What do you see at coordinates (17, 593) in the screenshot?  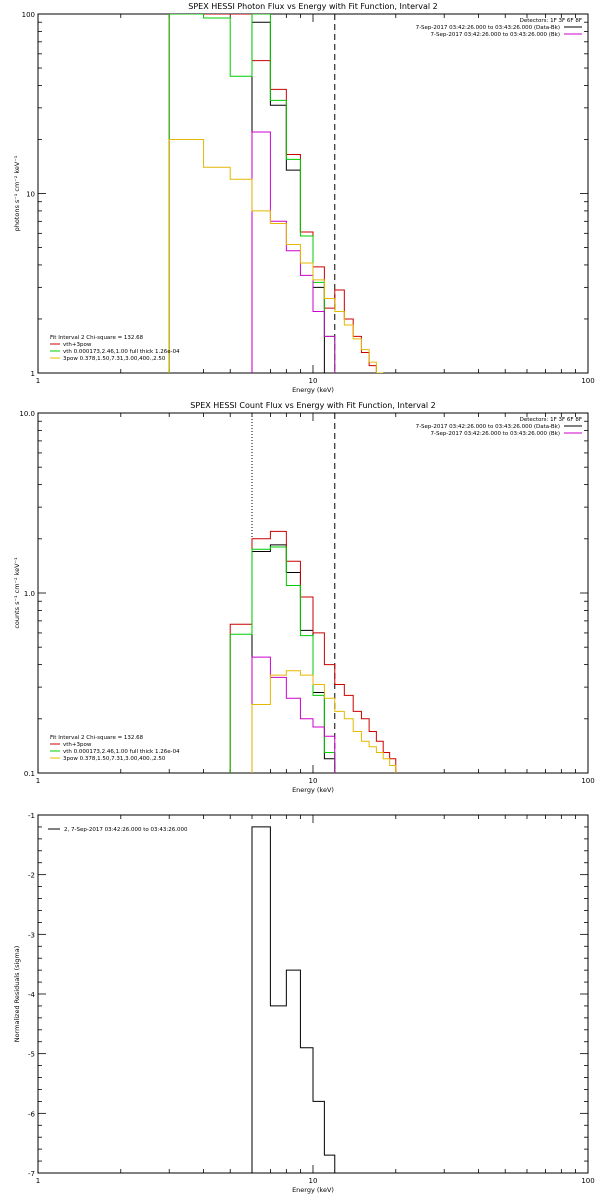 I see `y-axis-label: counts s⁻¹ cm⁻² keV⁻¹` at bounding box center [17, 593].